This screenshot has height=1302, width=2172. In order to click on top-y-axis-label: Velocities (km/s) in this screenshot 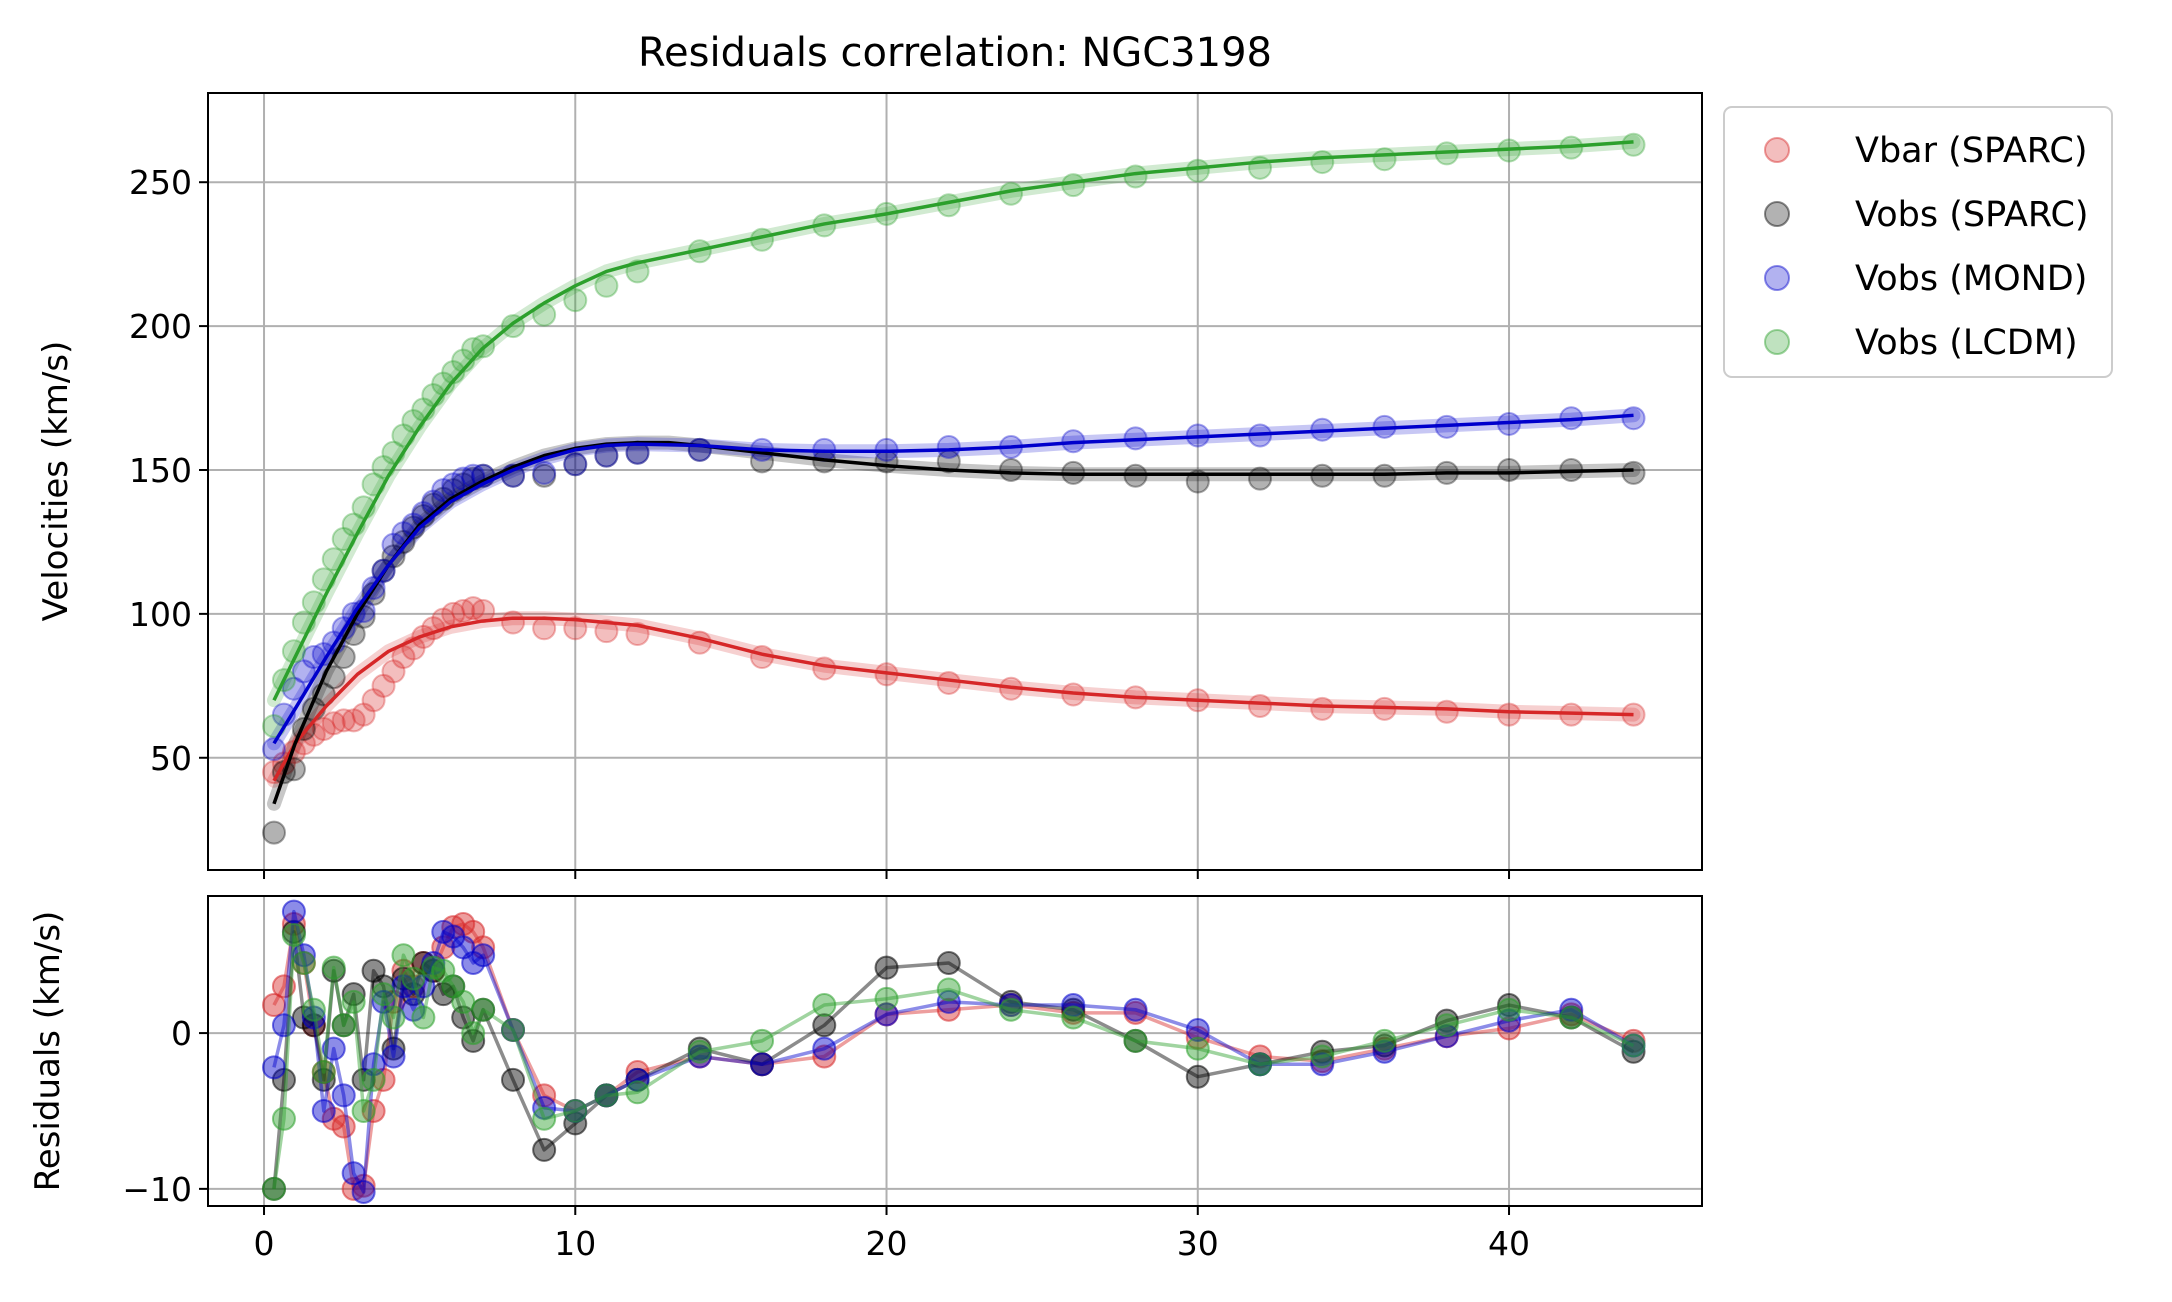, I will do `click(56, 481)`.